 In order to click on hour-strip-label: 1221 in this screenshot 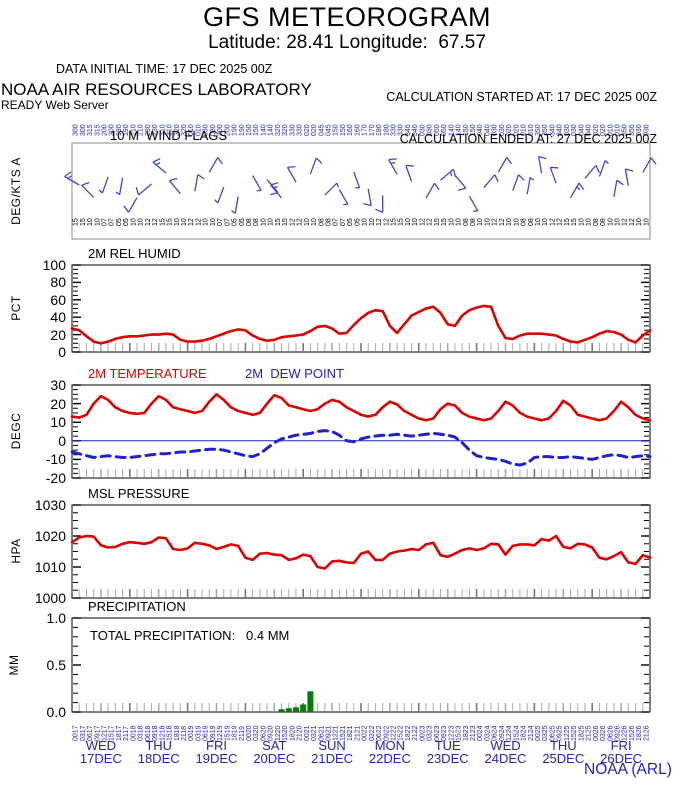, I will do `click(336, 733)`.